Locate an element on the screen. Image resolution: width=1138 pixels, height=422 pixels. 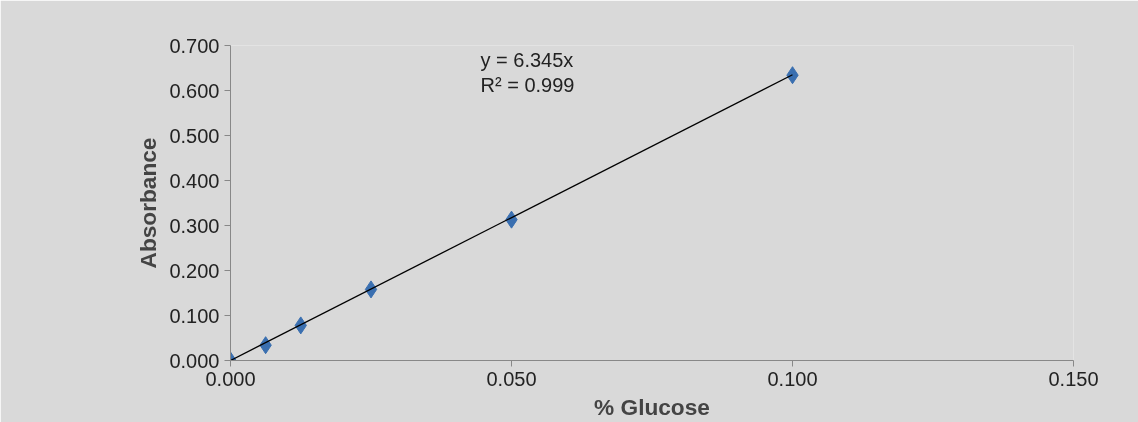
y-tick-label: 0.700 is located at coordinates (194, 45).